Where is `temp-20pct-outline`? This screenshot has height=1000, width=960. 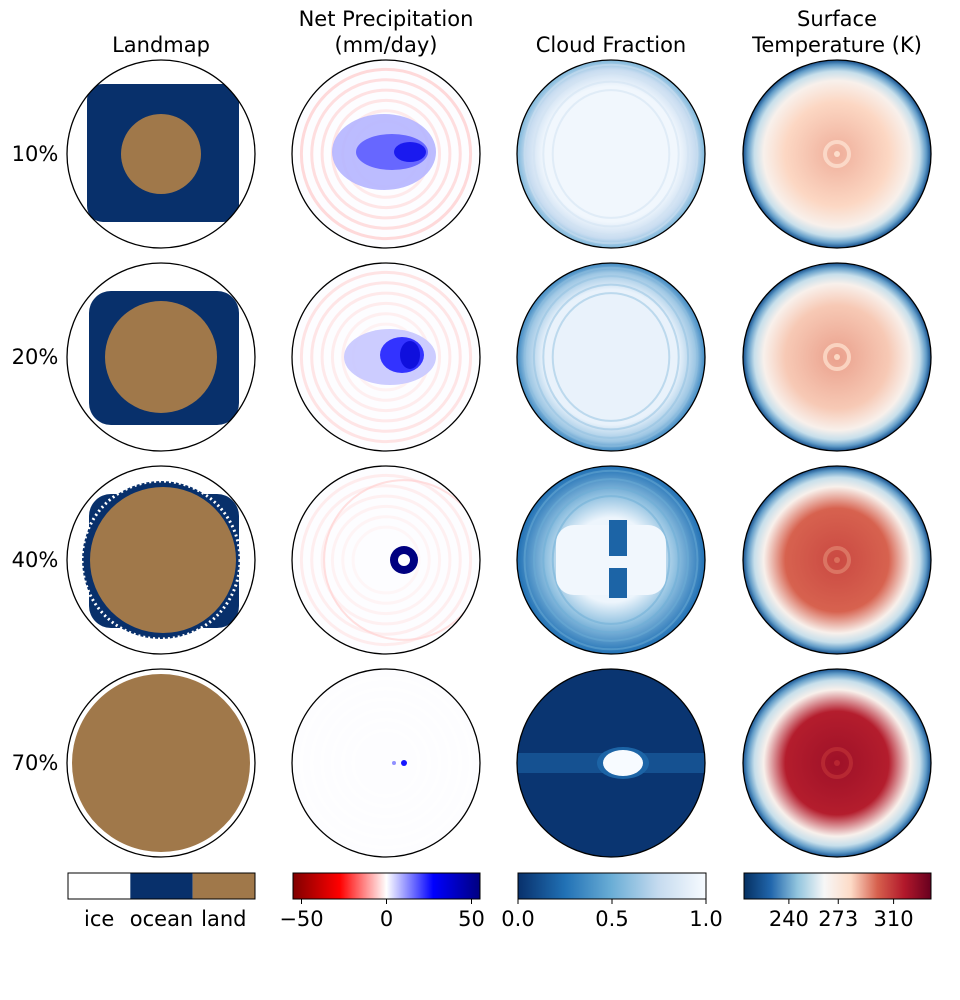 temp-20pct-outline is located at coordinates (837, 357).